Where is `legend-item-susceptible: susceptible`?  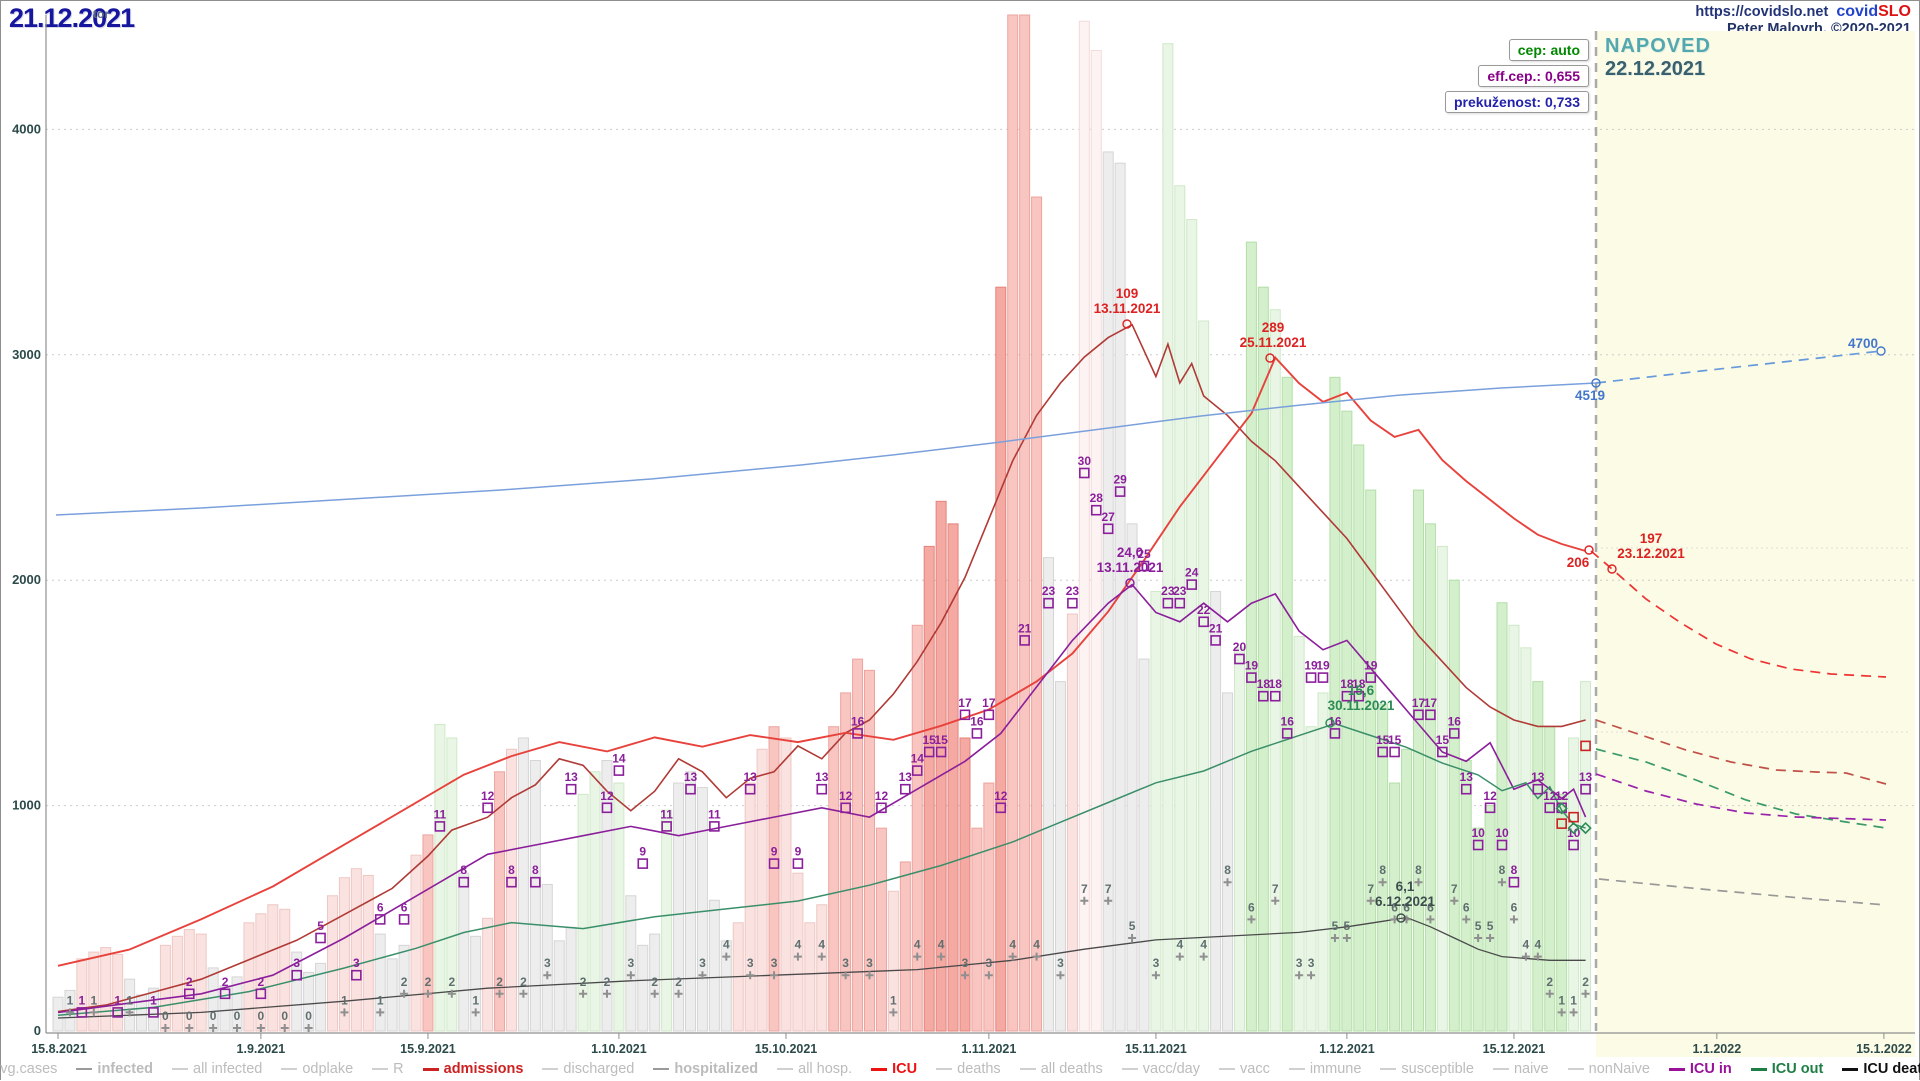 legend-item-susceptible: susceptible is located at coordinates (1427, 1069).